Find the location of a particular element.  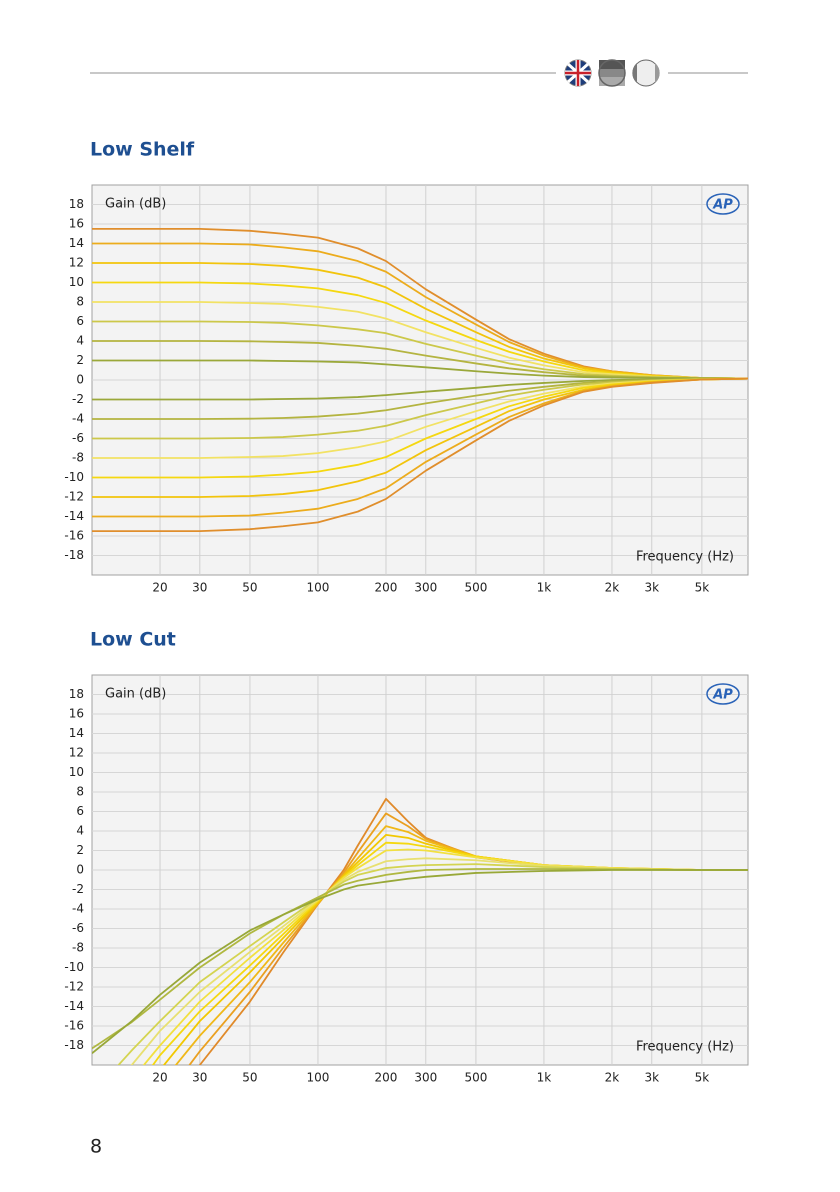

flag-fr is located at coordinates (646, 73).